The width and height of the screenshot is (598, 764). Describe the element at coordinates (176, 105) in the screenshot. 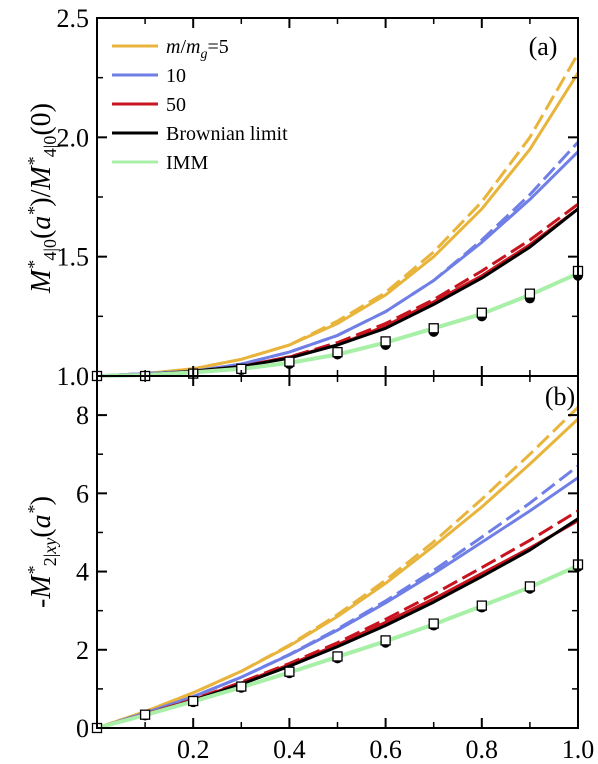

I see `legend-label: 50` at that location.